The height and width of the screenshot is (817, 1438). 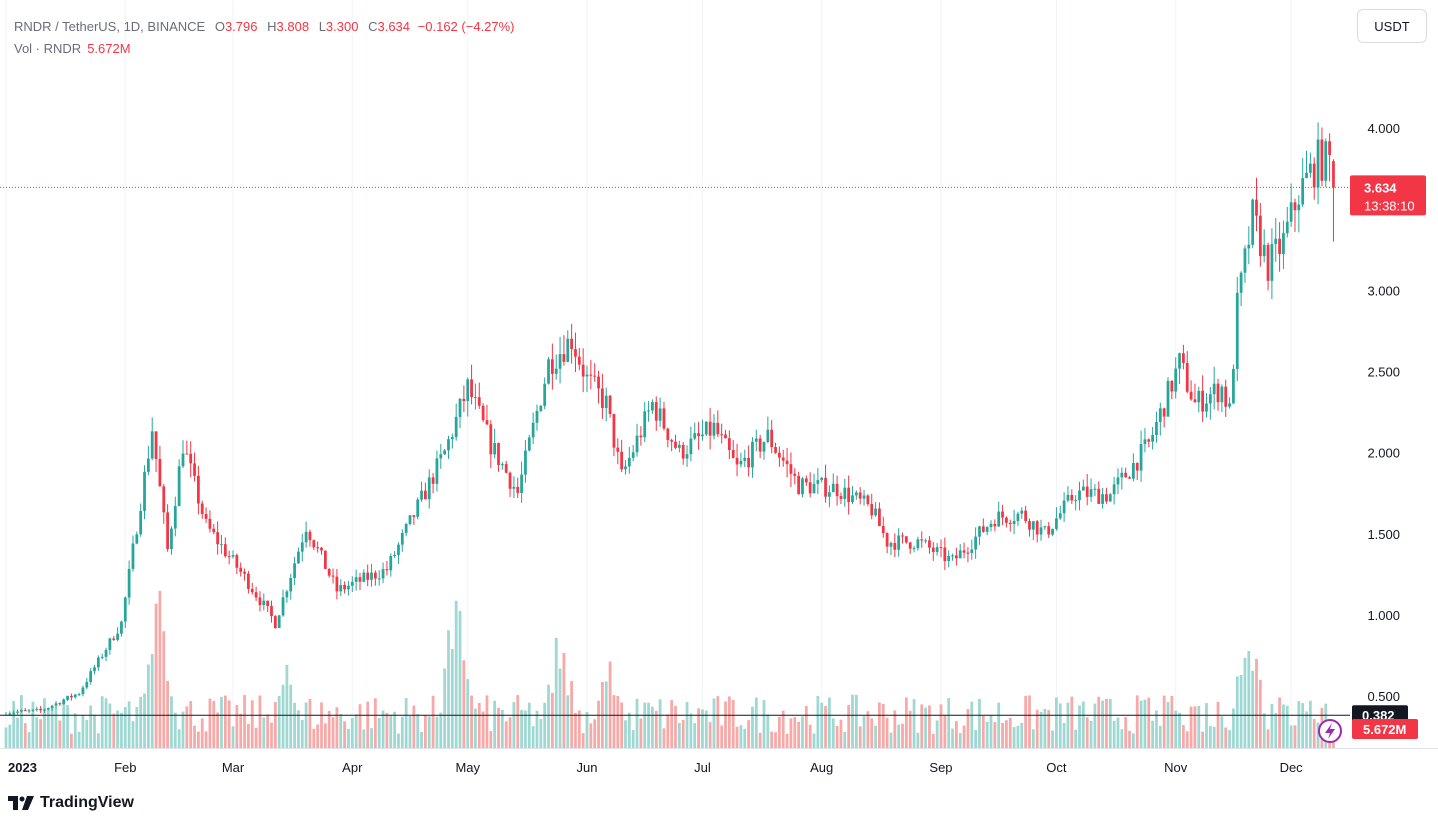 I want to click on tradingview-brand: TradingView, so click(x=71, y=803).